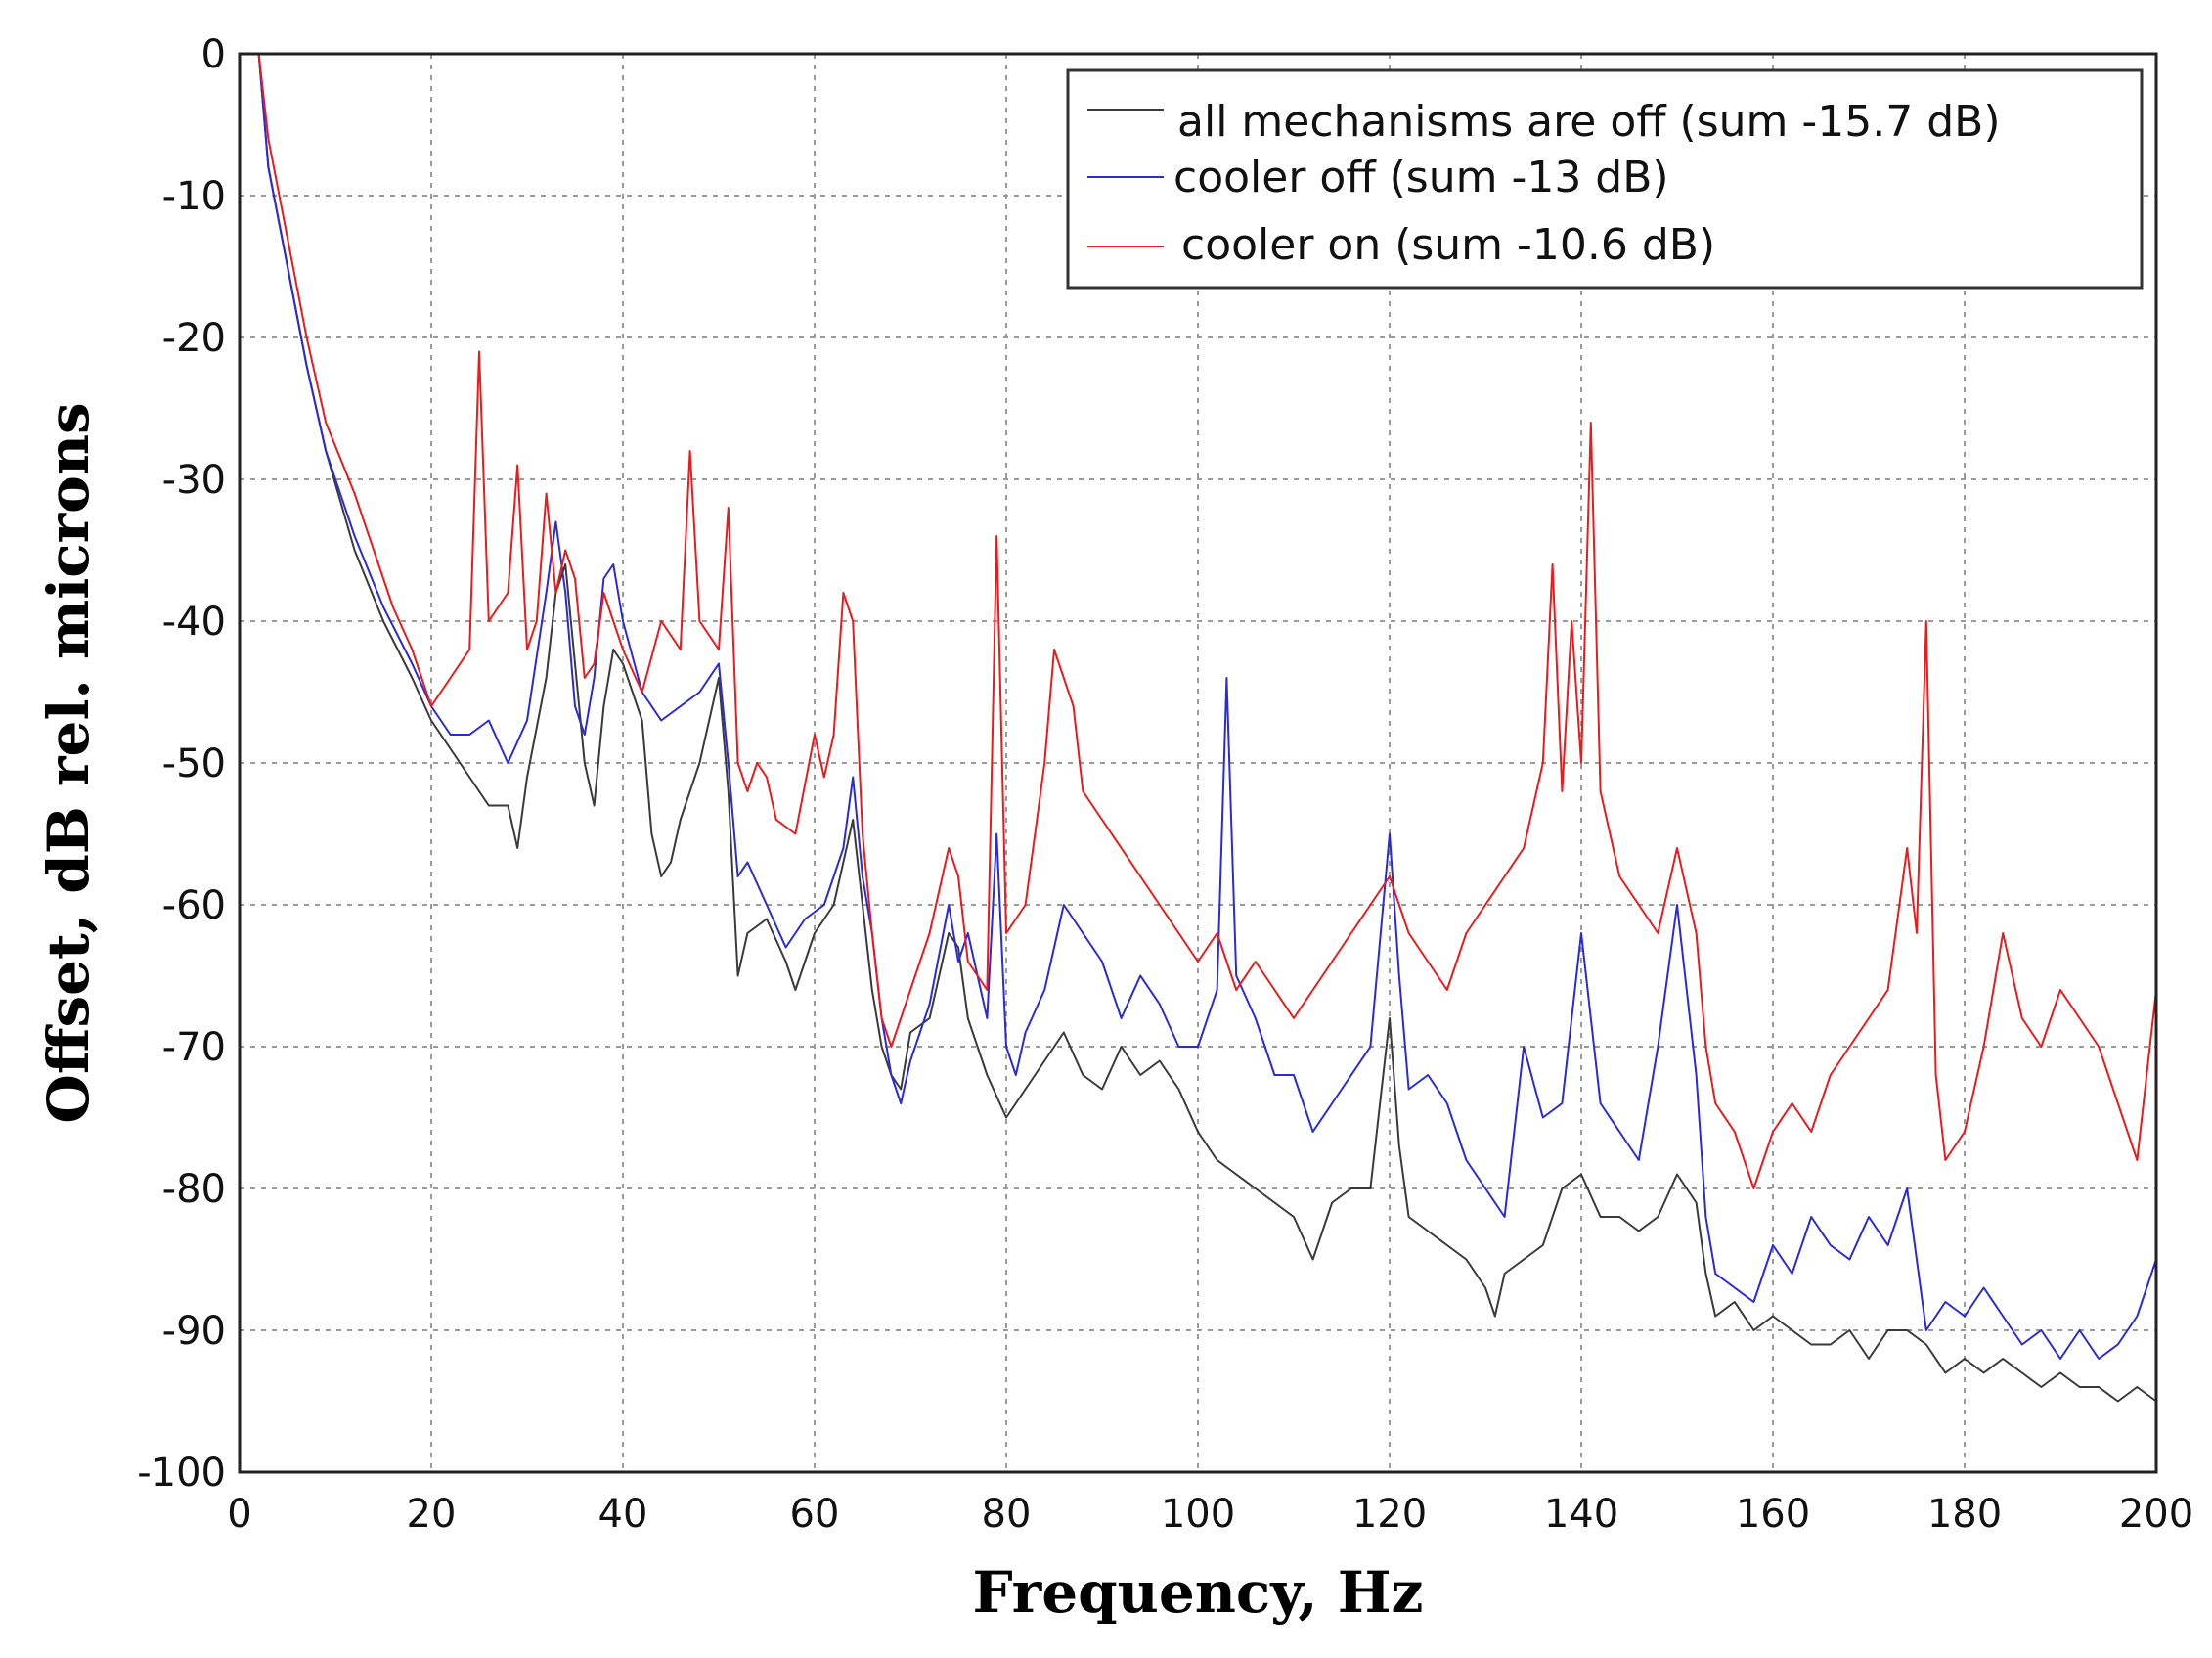 This screenshot has height=1658, width=2212. I want to click on y-tick-label: -50, so click(194, 763).